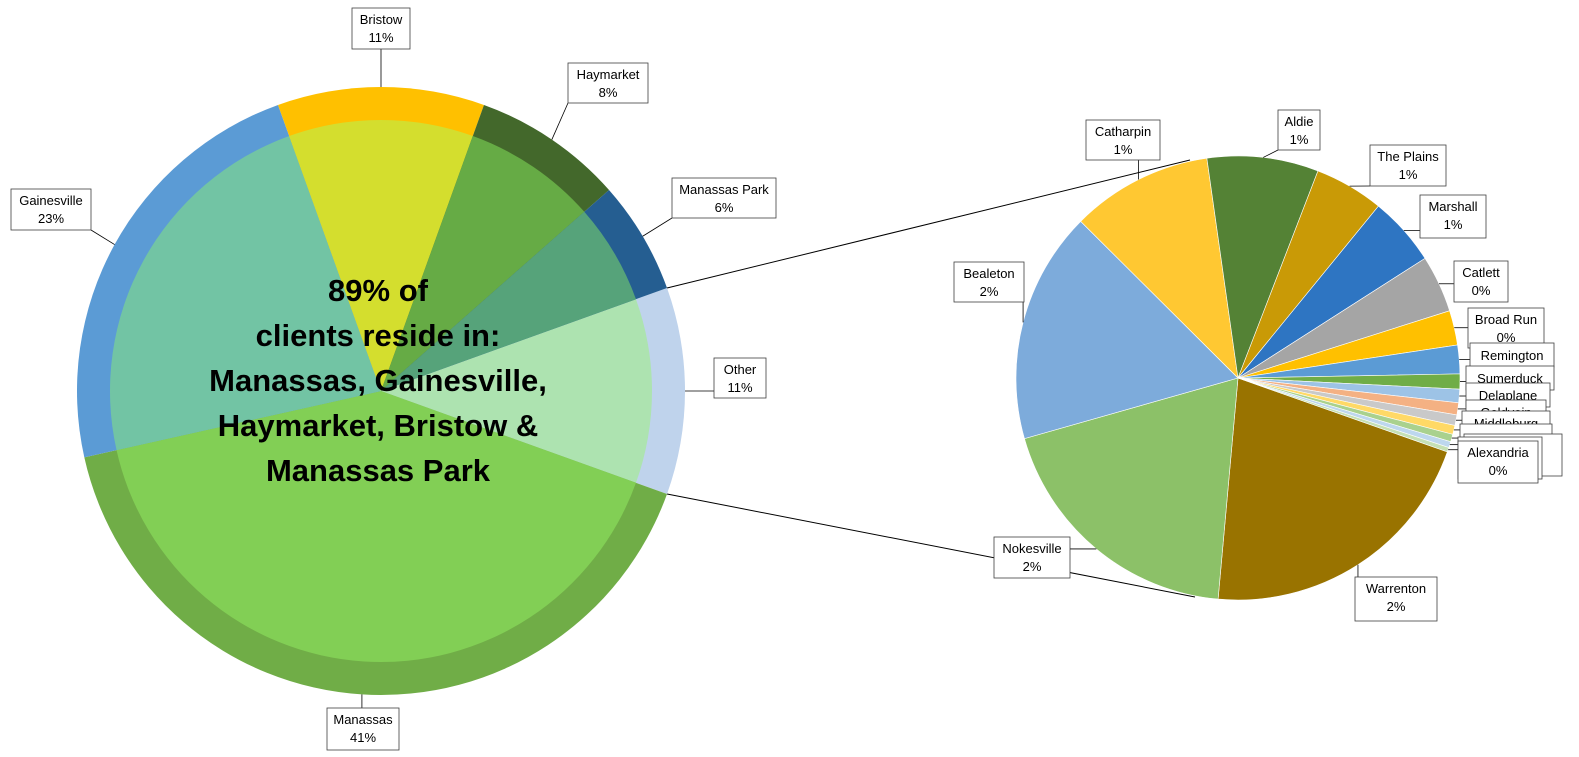  I want to click on secondary-slice-bealeton, so click(1127, 330).